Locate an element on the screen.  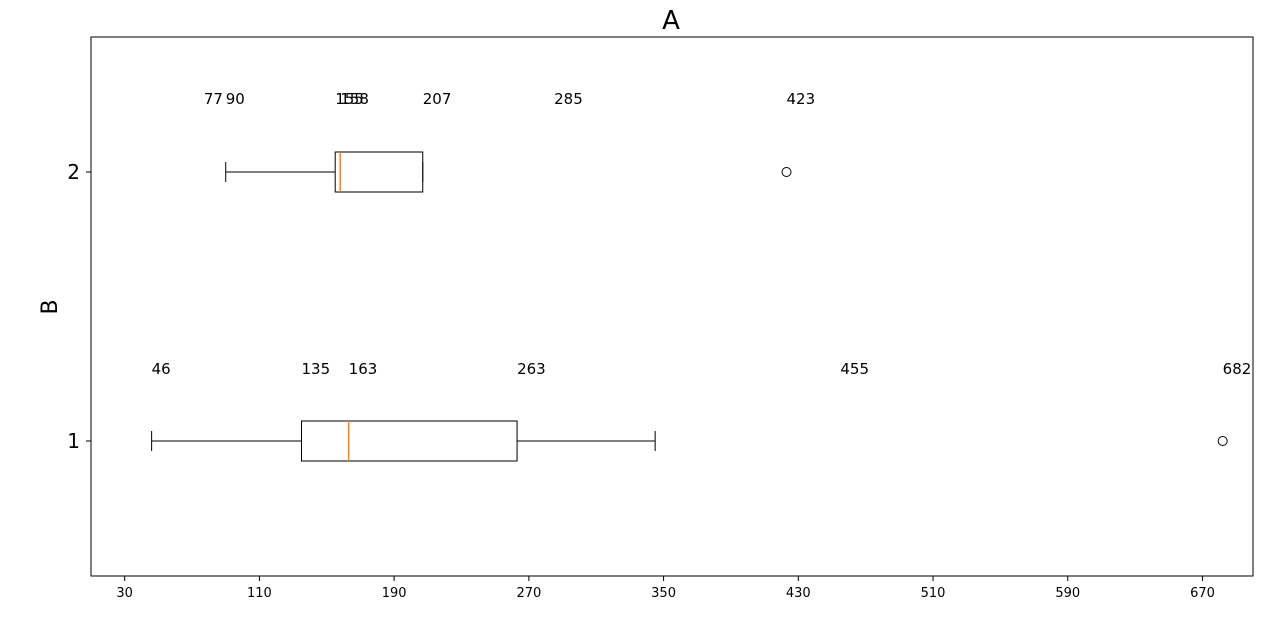
x-tick-label: 30 is located at coordinates (124, 593).